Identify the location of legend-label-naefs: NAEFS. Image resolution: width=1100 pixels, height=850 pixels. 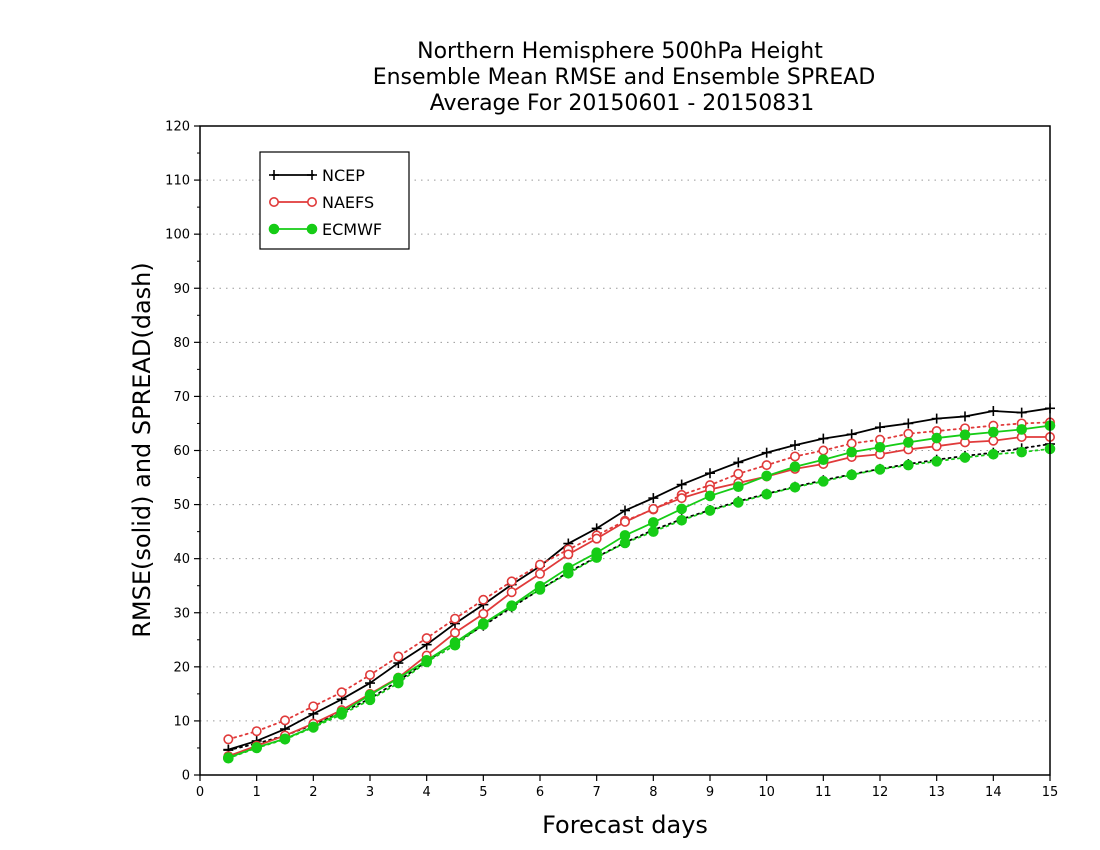
(348, 202).